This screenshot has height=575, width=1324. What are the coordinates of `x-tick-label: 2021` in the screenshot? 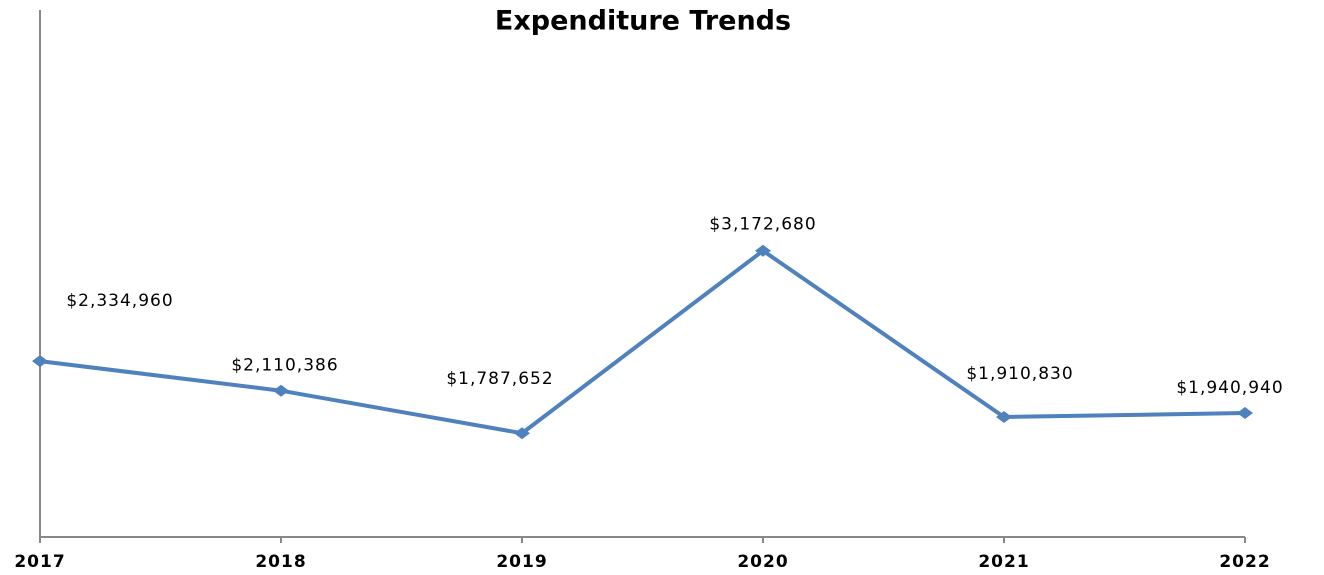 It's located at (1003, 562).